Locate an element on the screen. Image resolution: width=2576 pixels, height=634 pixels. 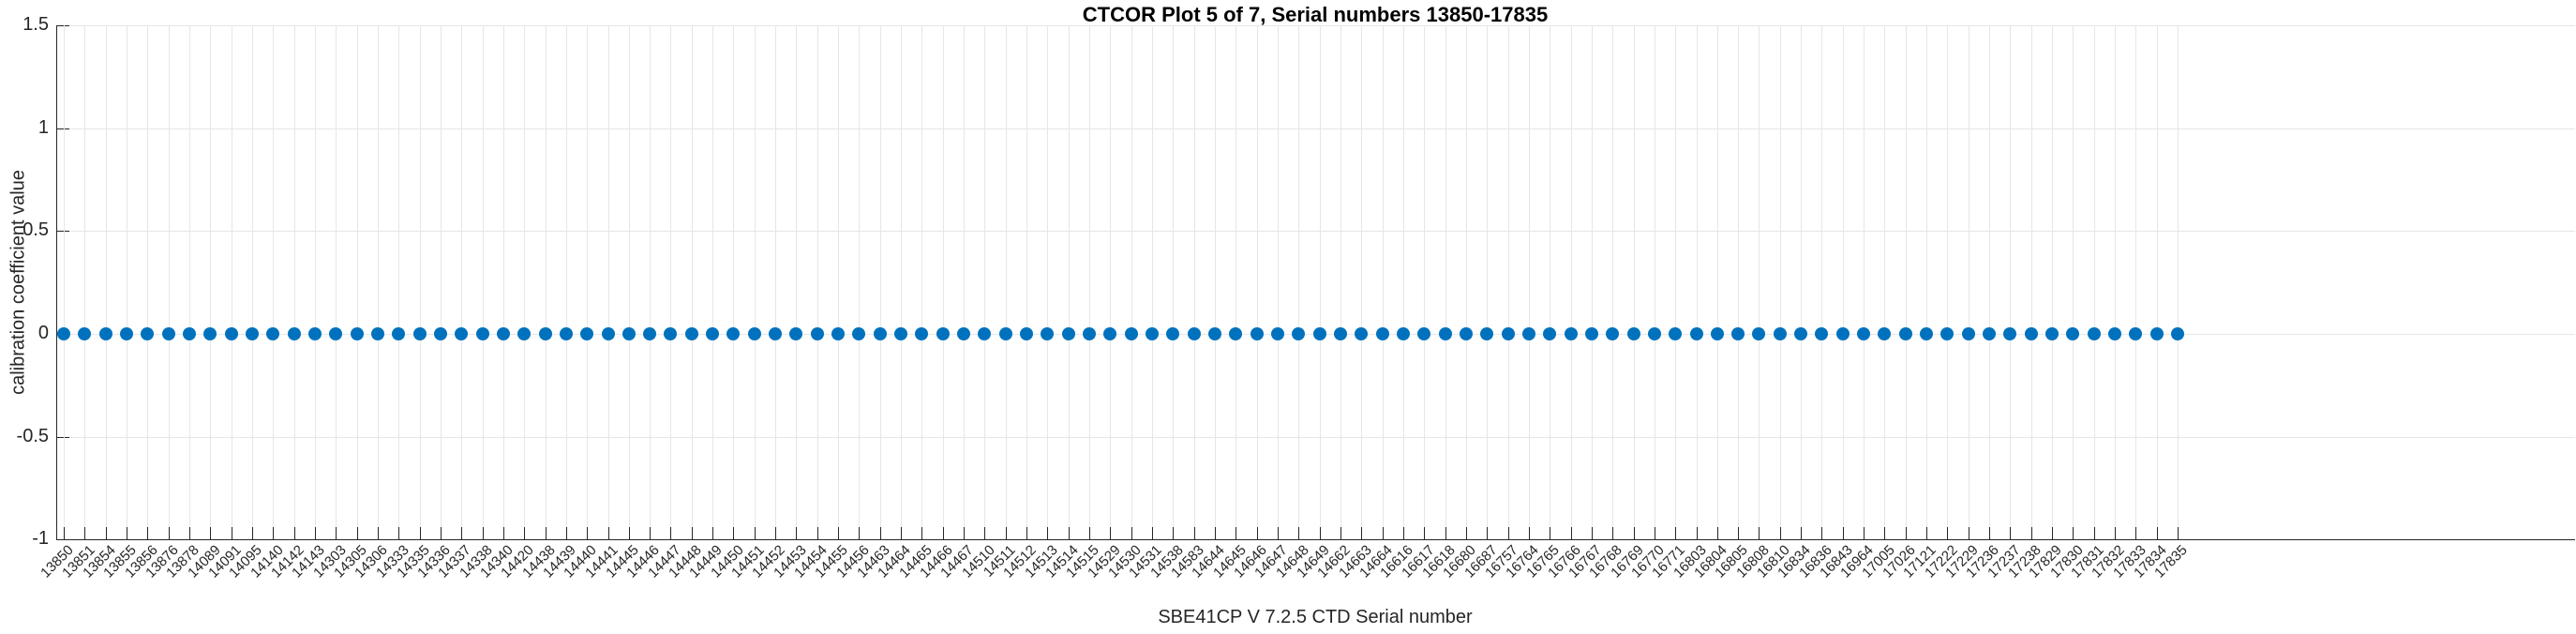
y-tick-label: 0 is located at coordinates (43, 333).